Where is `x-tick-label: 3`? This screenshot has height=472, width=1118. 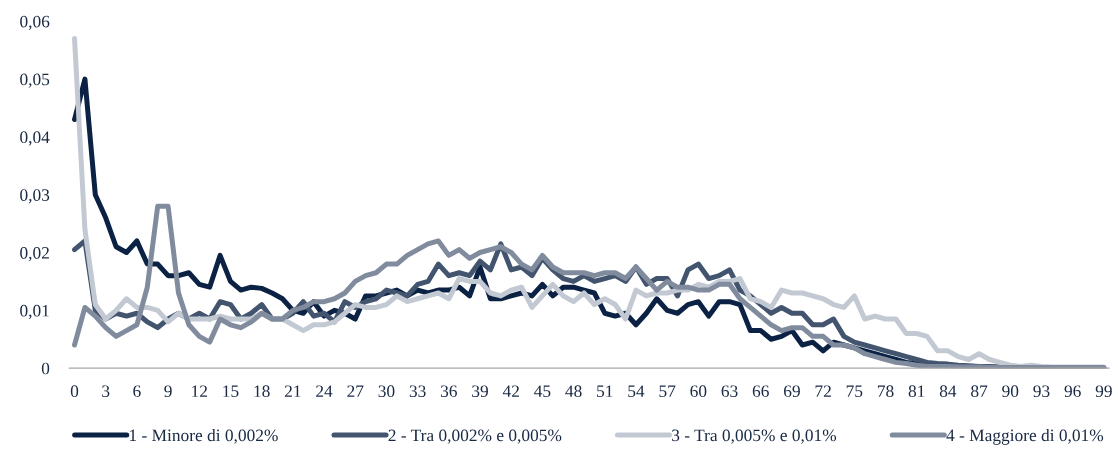 x-tick-label: 3 is located at coordinates (106, 391).